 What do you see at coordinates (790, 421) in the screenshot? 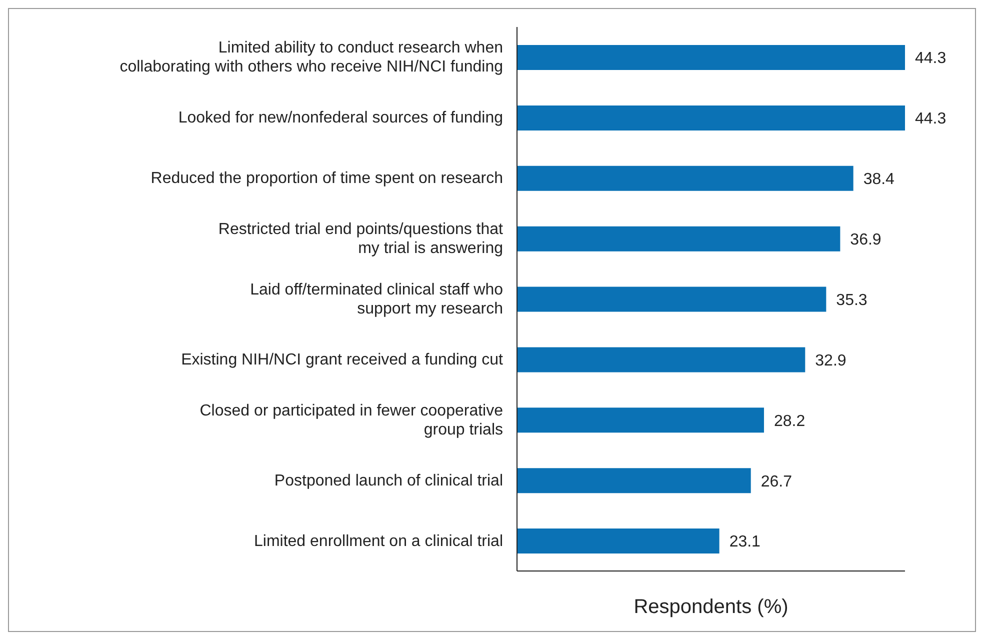
I see `data-label: 28.2` at bounding box center [790, 421].